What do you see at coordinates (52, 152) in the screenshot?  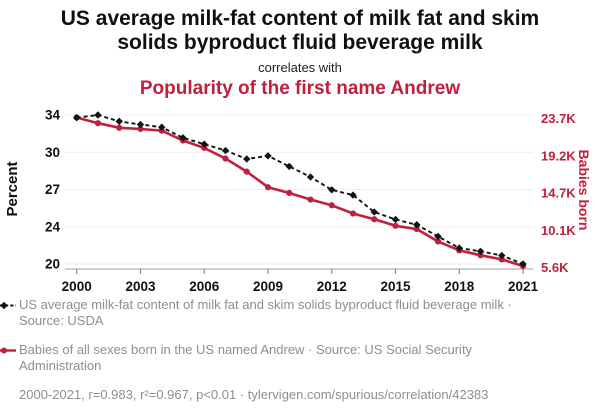 I see `left-tick-label: 30` at bounding box center [52, 152].